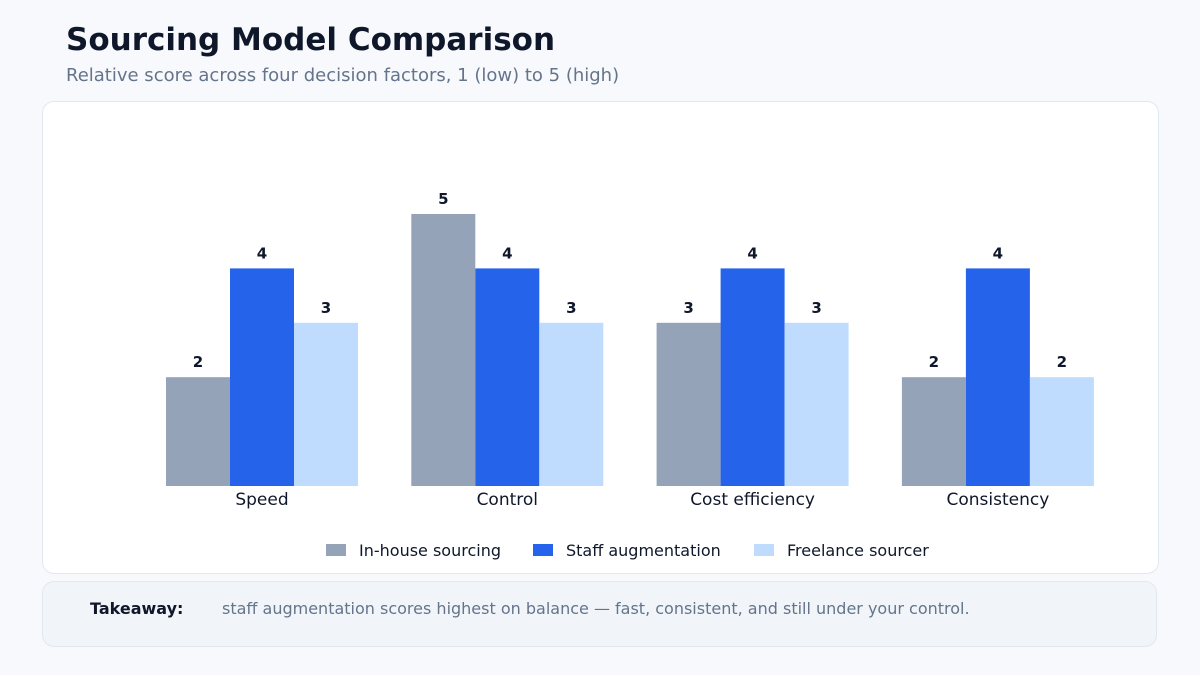  I want to click on data-label-1-1: 4, so click(507, 253).